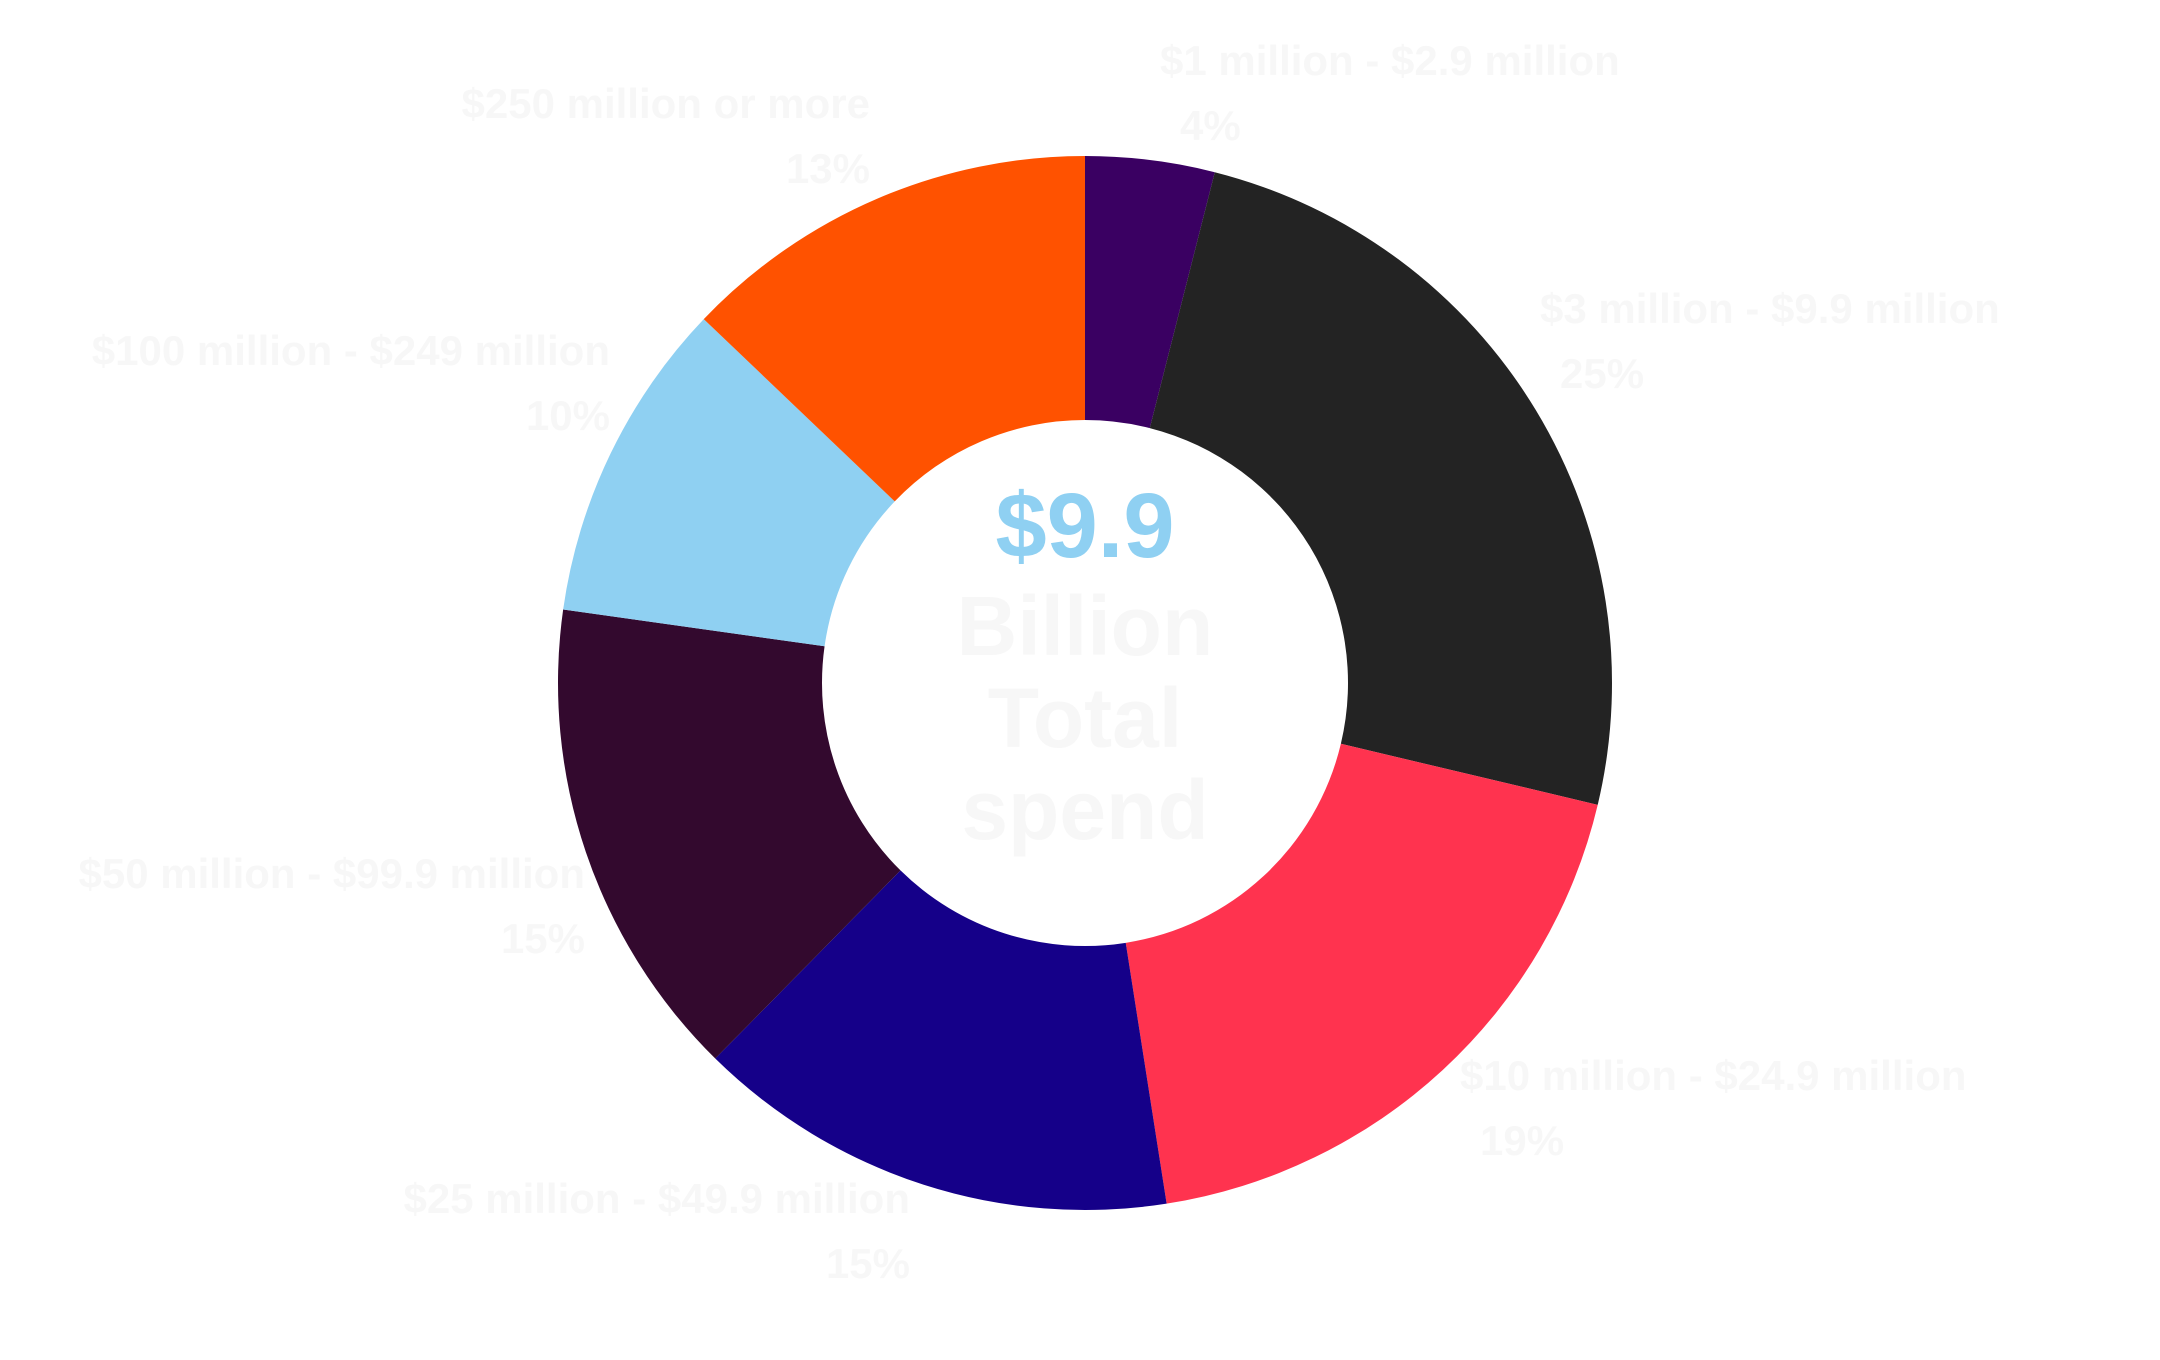 This screenshot has width=2160, height=1360. What do you see at coordinates (1084, 526) in the screenshot?
I see `center-amount: $9.9` at bounding box center [1084, 526].